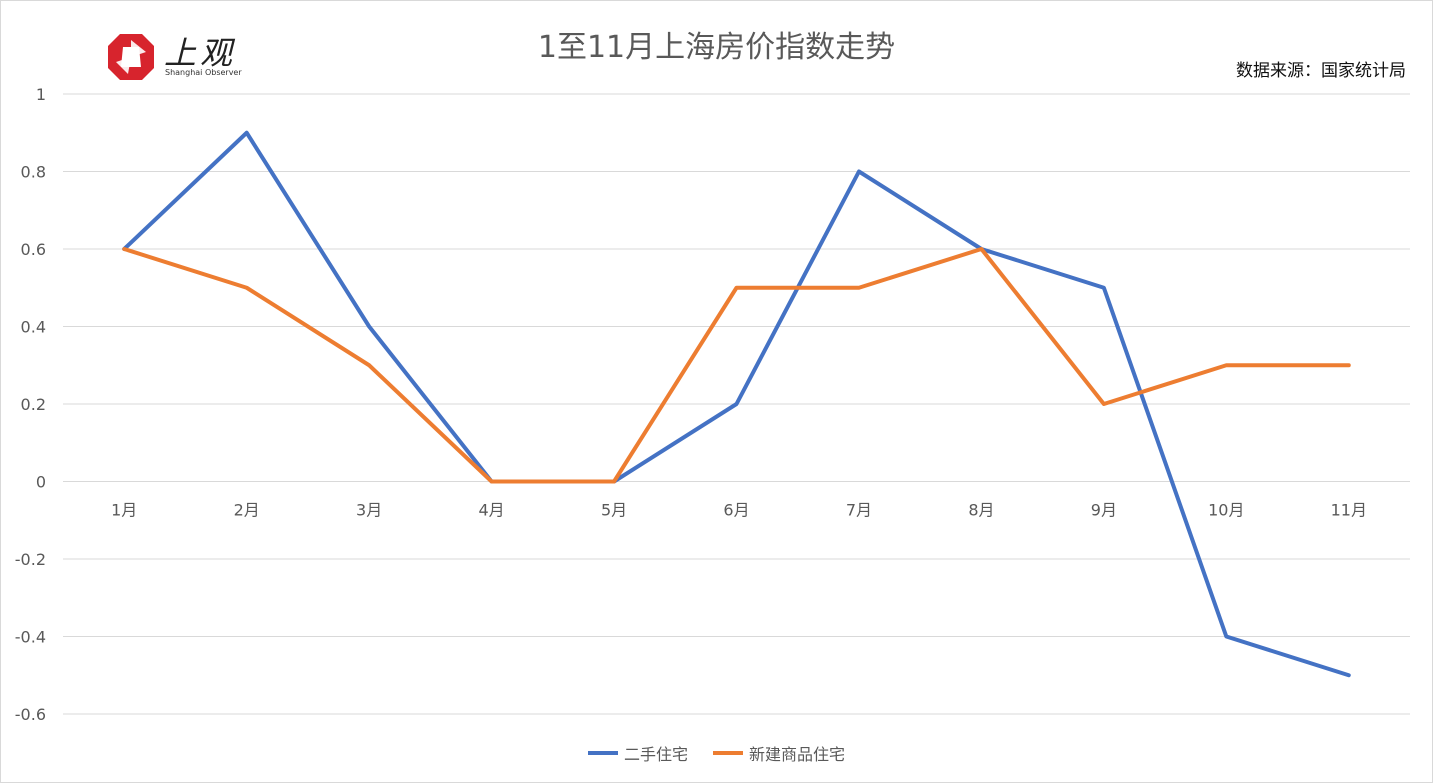  What do you see at coordinates (716, 47) in the screenshot?
I see `chart-title: 1至11月上海房价指数走势` at bounding box center [716, 47].